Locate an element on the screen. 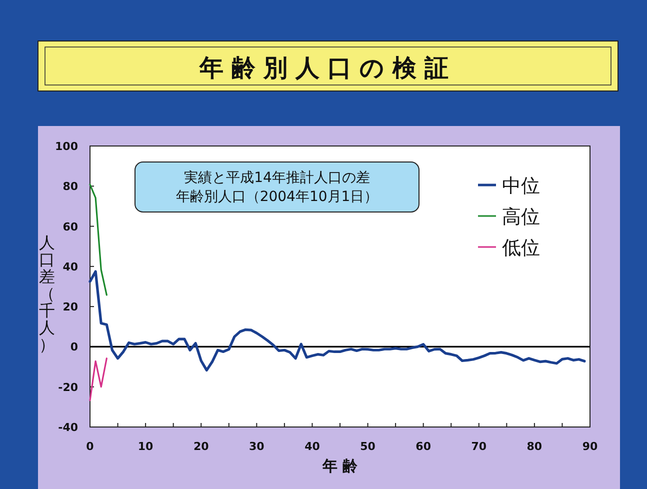 This screenshot has height=489, width=647. legend-label: 高位 is located at coordinates (521, 217).